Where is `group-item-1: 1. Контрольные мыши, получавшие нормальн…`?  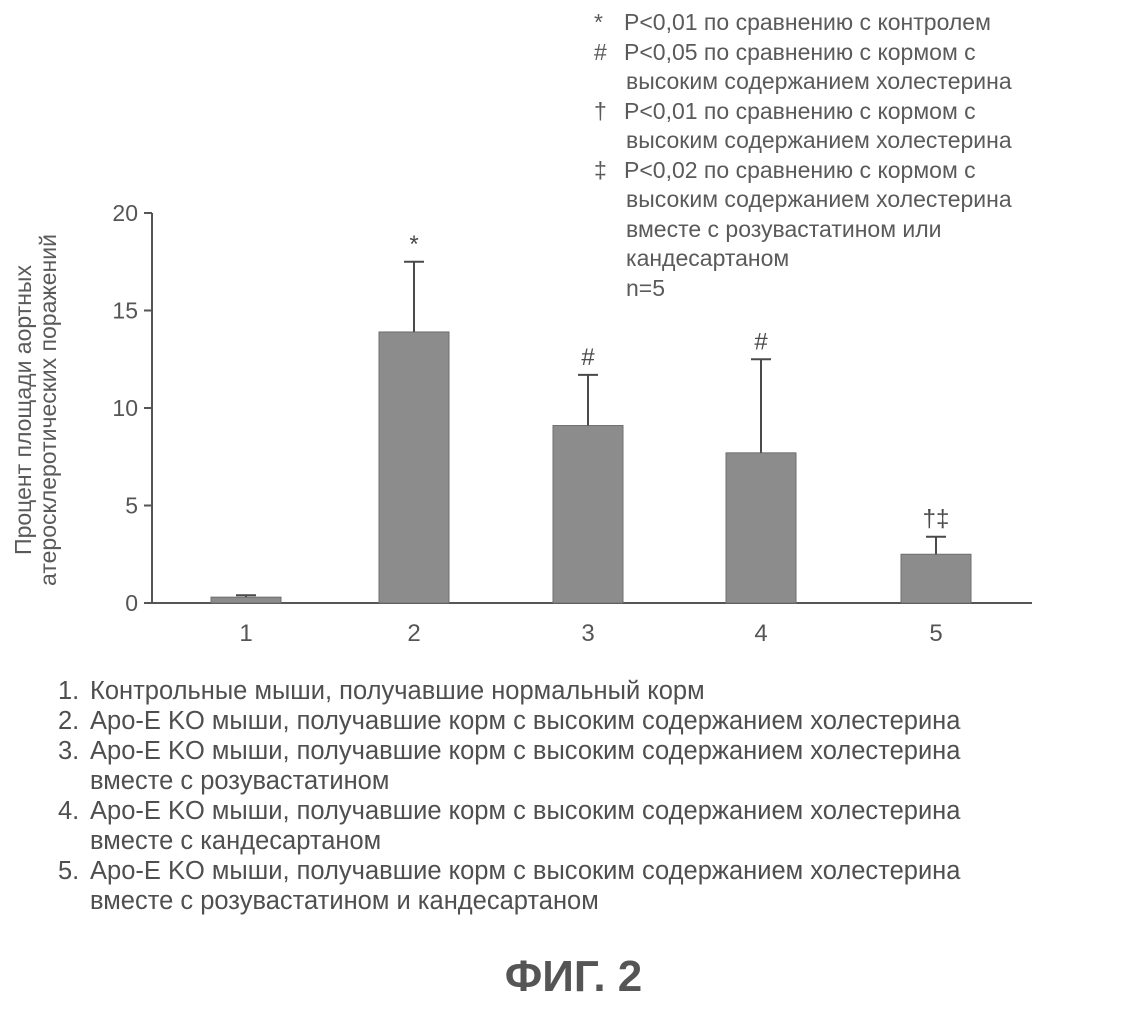 group-item-1: 1. Контрольные мыши, получавшие нормальн… is located at coordinates (600, 691).